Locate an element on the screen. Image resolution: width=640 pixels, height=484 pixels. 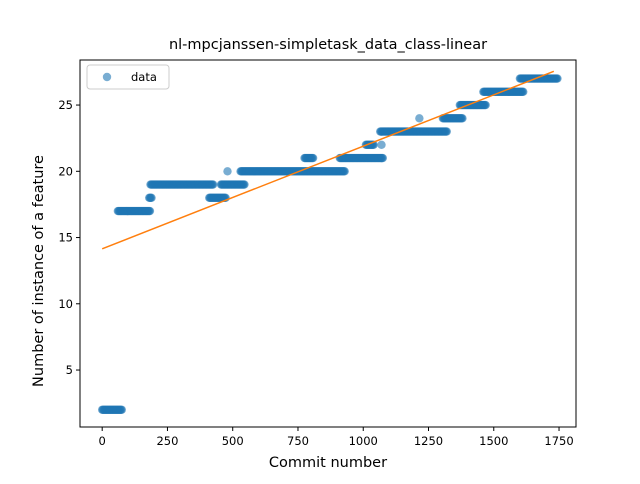
y-axis-label: Number of instance of a feature is located at coordinates (39, 271).